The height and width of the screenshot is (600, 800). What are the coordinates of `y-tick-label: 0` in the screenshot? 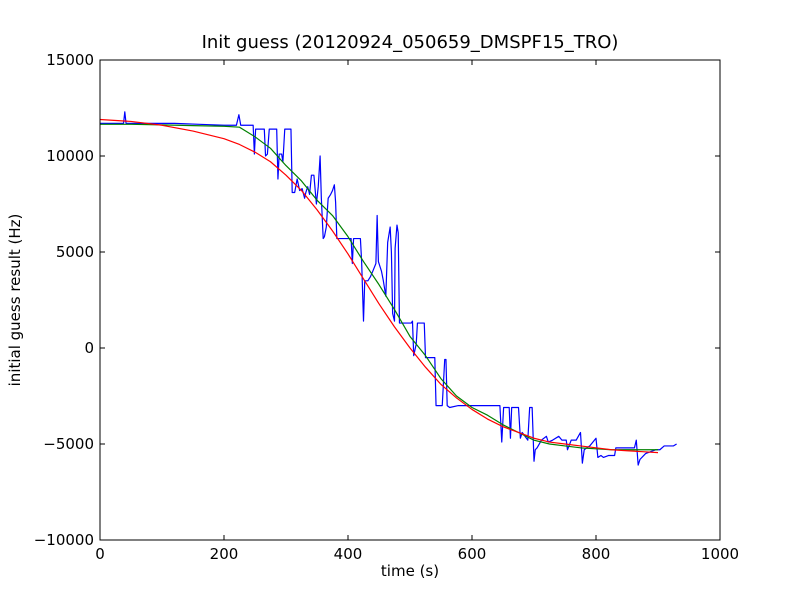 It's located at (89, 348).